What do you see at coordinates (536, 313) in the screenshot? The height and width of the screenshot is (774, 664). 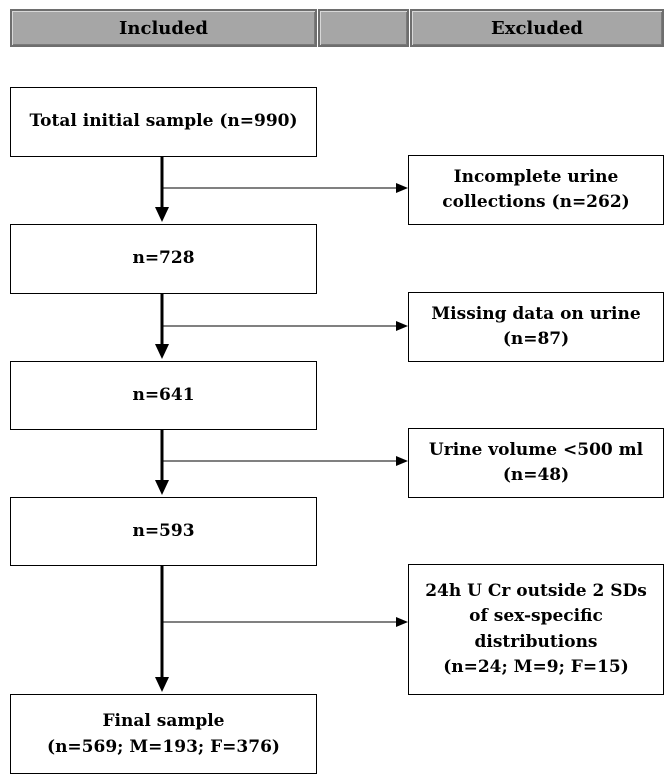 I see `excluded-box-missing-line1: Missing data on urine` at bounding box center [536, 313].